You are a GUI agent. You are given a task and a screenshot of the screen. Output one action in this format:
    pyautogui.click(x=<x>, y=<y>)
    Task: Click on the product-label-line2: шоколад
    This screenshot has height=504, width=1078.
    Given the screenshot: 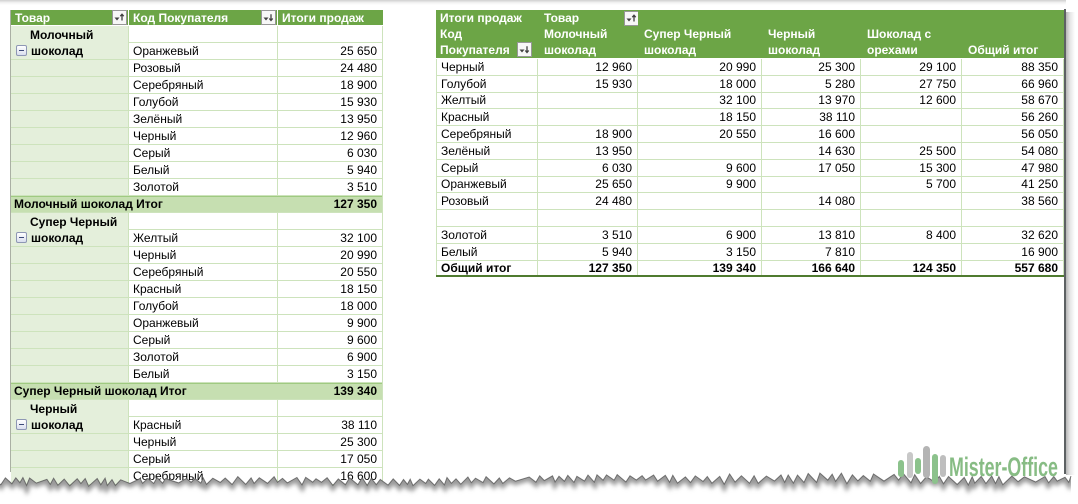 What is the action you would take?
    pyautogui.click(x=57, y=51)
    